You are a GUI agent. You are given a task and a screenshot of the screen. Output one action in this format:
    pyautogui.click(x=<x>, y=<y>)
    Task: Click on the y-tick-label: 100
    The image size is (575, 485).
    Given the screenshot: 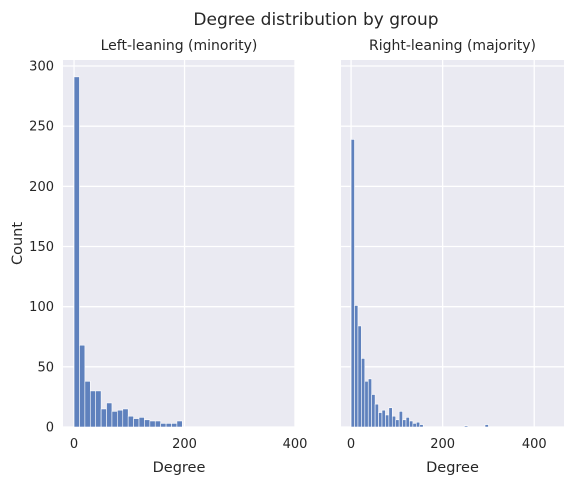 What is the action you would take?
    pyautogui.click(x=41, y=307)
    